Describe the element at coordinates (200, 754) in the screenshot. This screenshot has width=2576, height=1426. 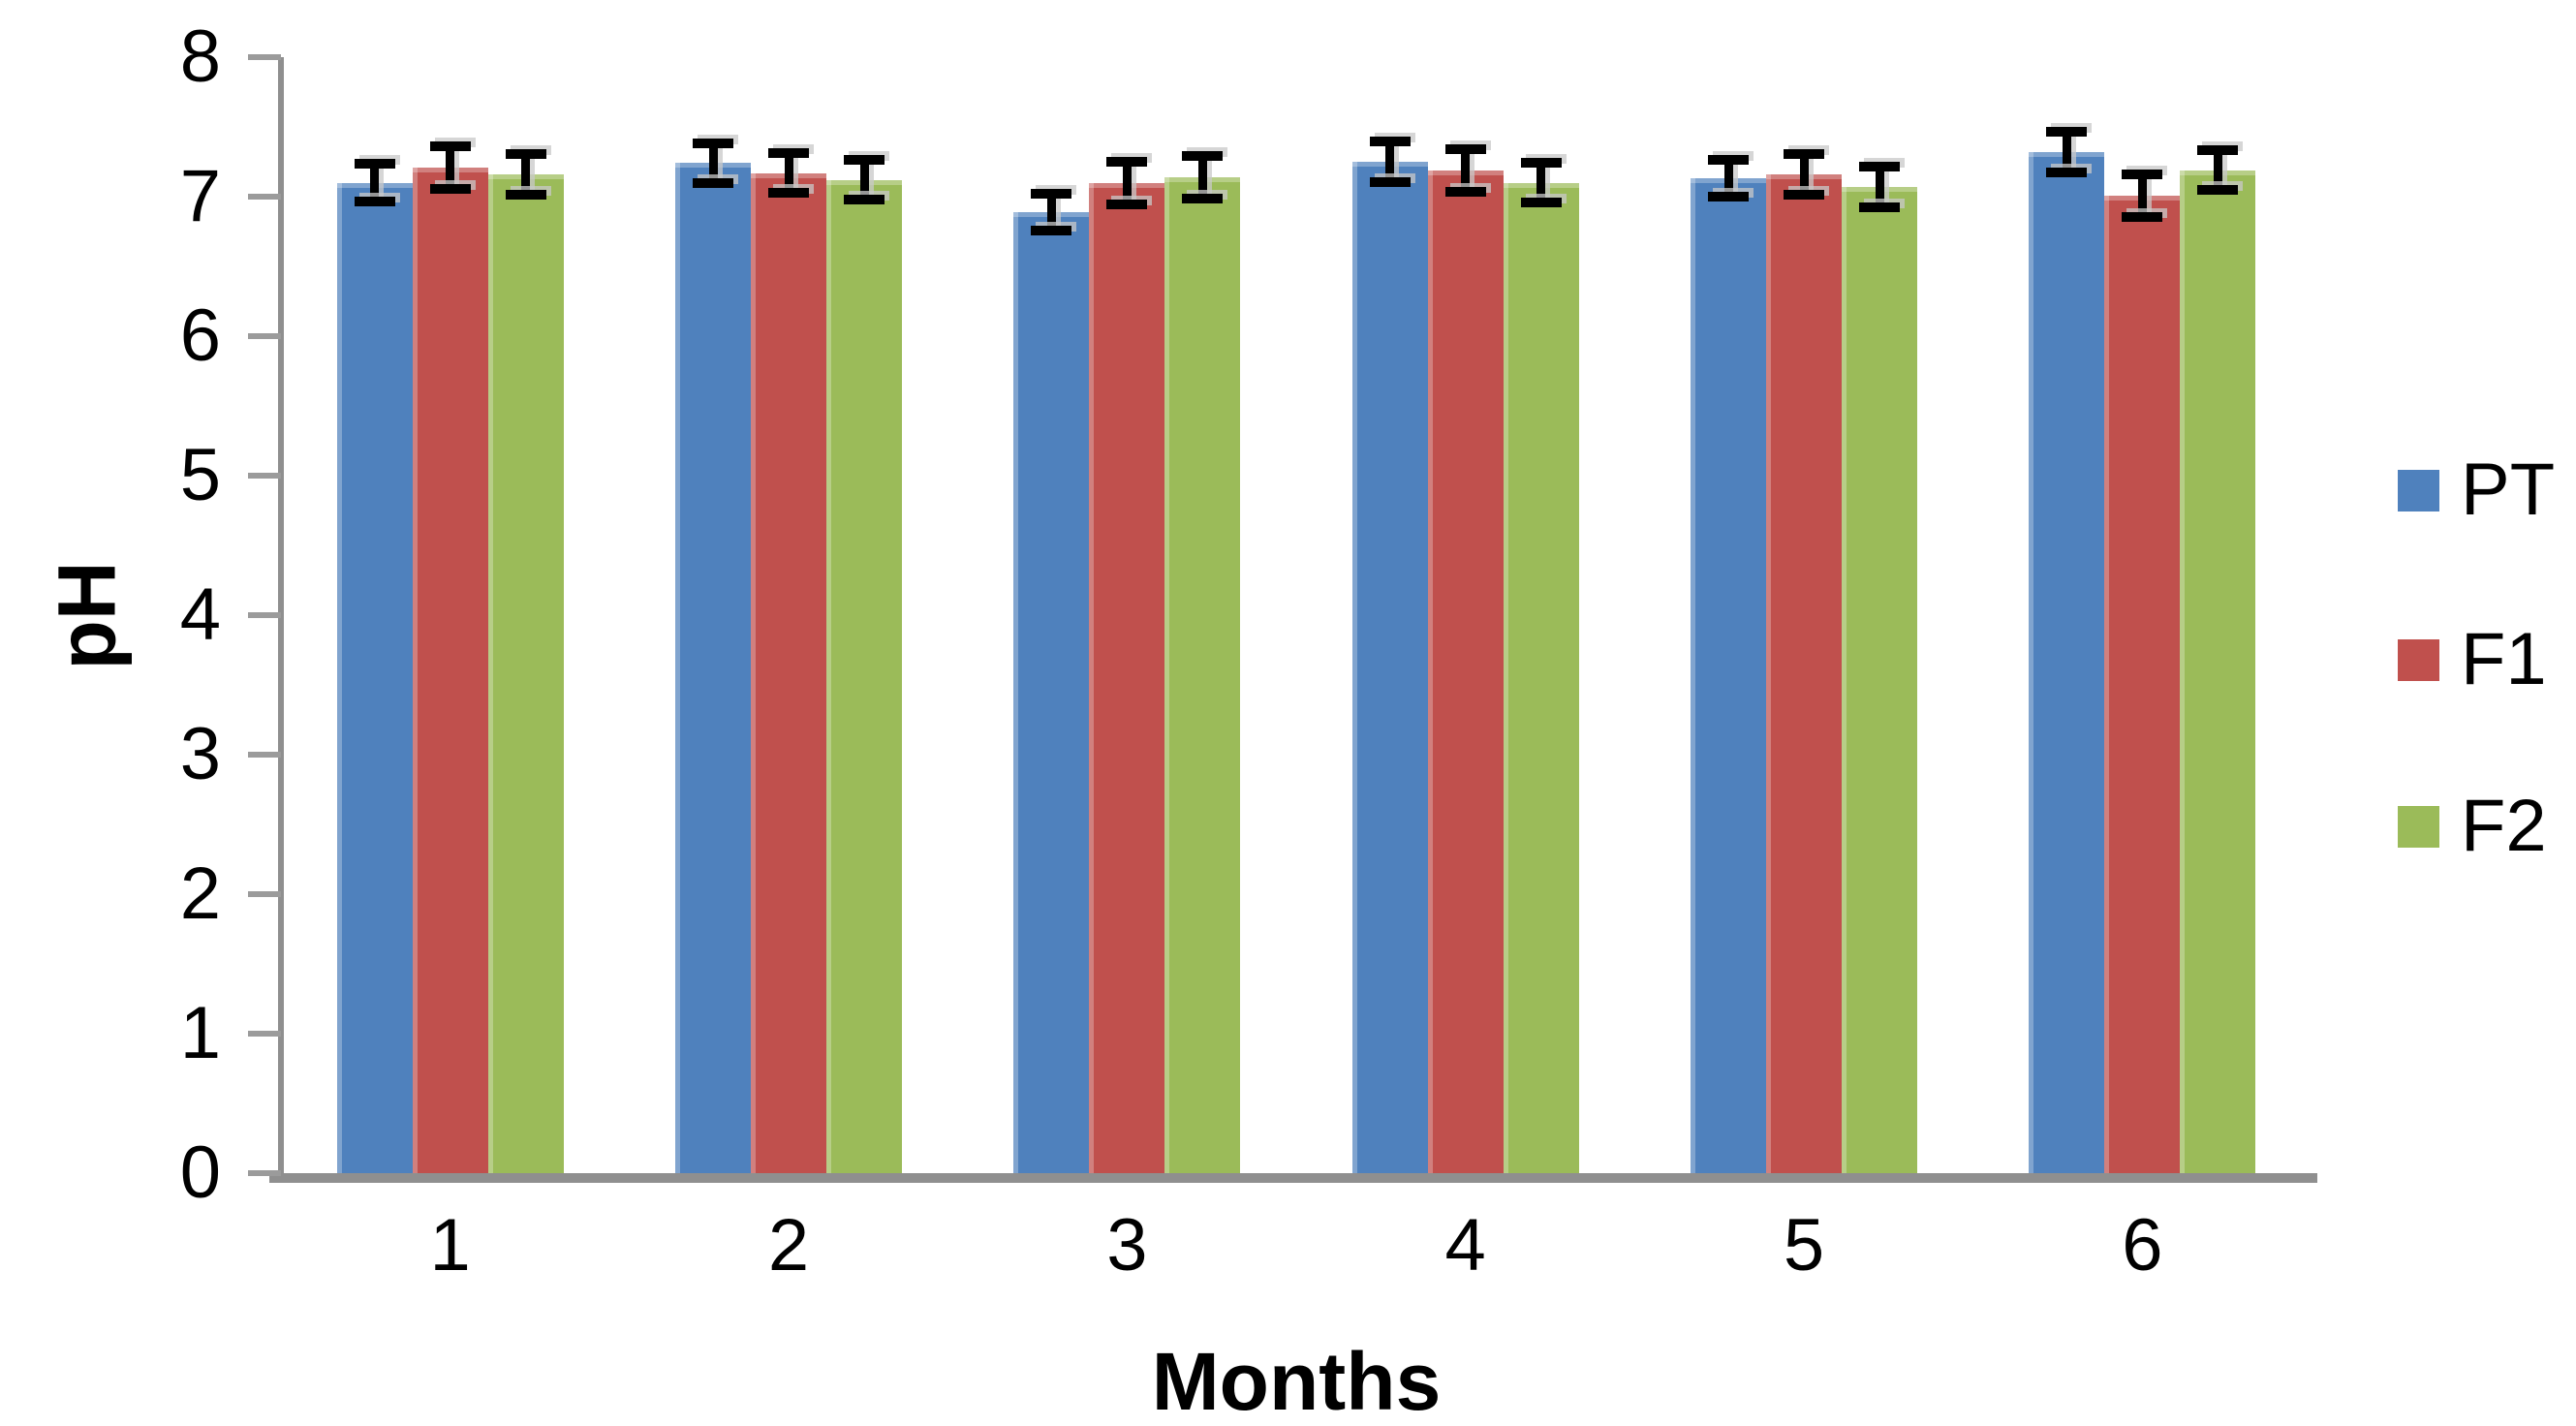
I see `y-tick-label-3: 3` at that location.